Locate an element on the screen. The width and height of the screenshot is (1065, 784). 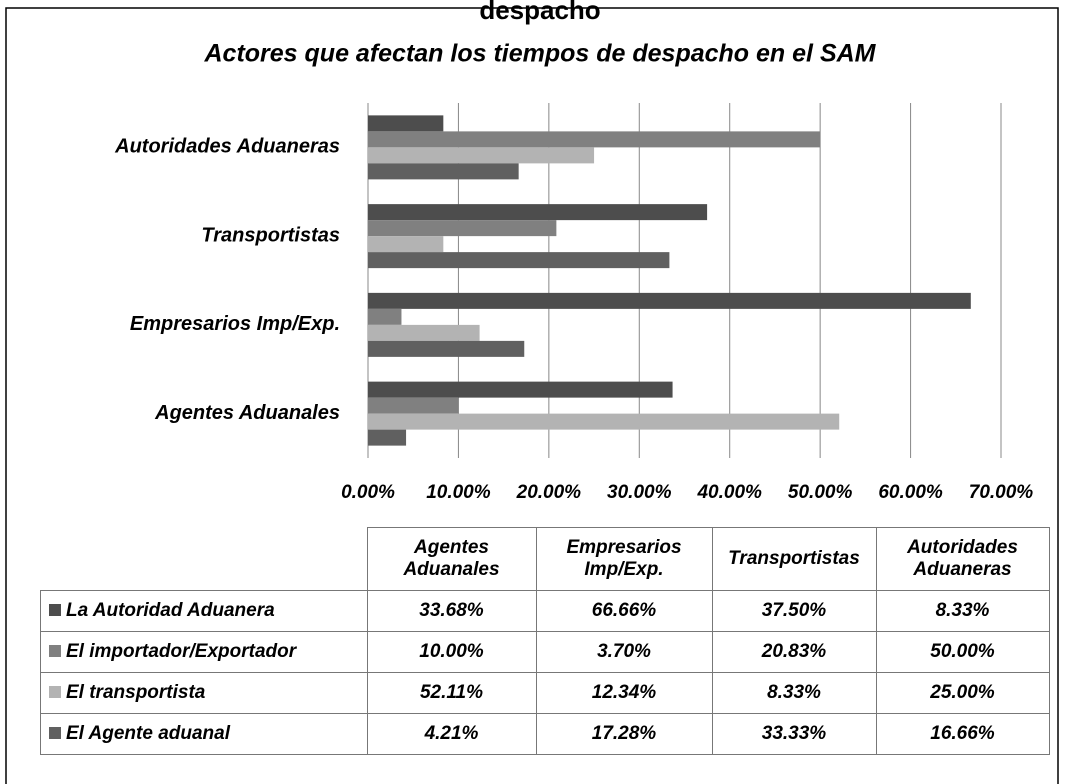
blank-cell is located at coordinates (204, 559).